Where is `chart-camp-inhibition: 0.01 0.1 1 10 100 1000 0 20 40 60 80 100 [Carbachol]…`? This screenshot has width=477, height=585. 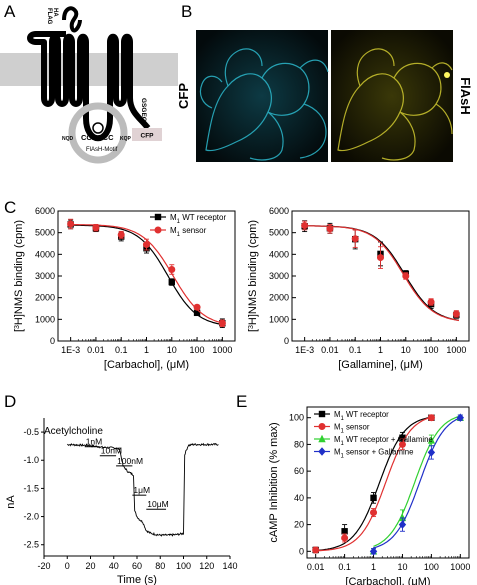
chart-camp-inhibition: 0.01 0.1 1 10 100 1000 0 20 40 60 80 100 [Carbachol]… is located at coordinates (369, 495).